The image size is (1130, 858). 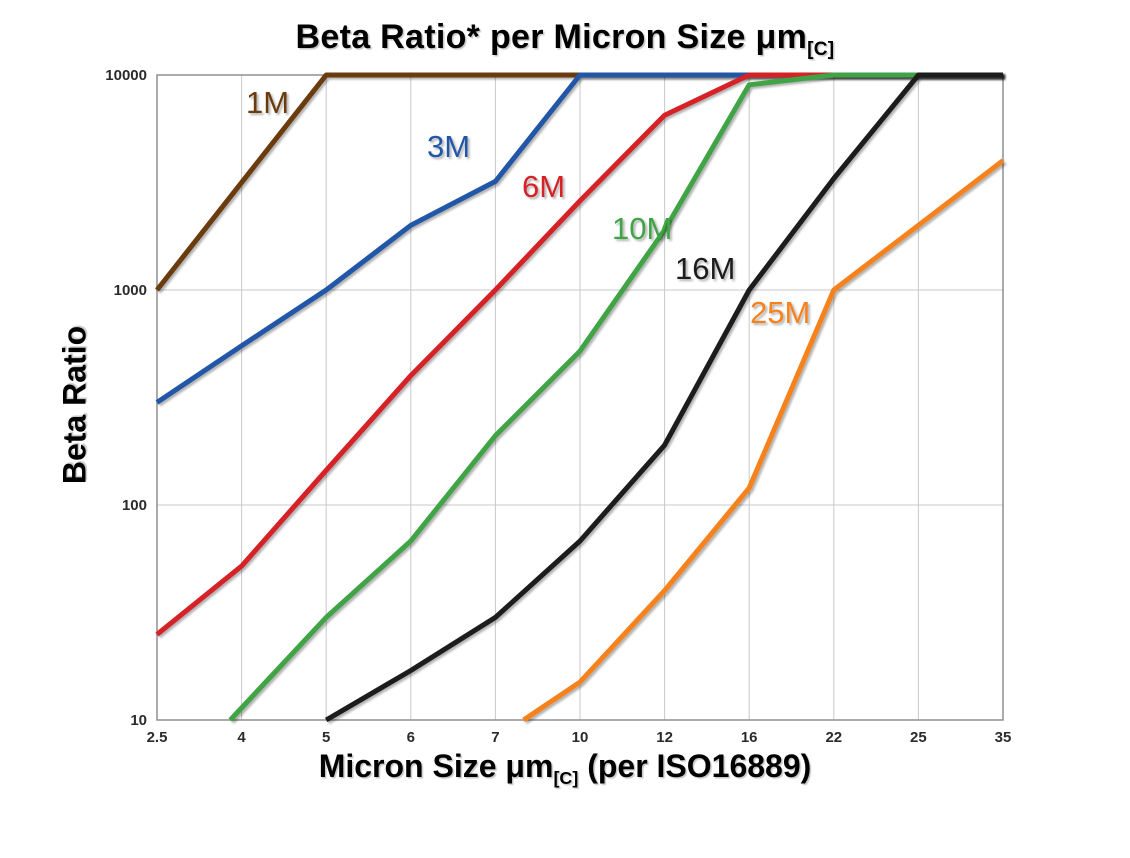 What do you see at coordinates (695, 766) in the screenshot?
I see `x-axis-label-post: (per ISO16889)` at bounding box center [695, 766].